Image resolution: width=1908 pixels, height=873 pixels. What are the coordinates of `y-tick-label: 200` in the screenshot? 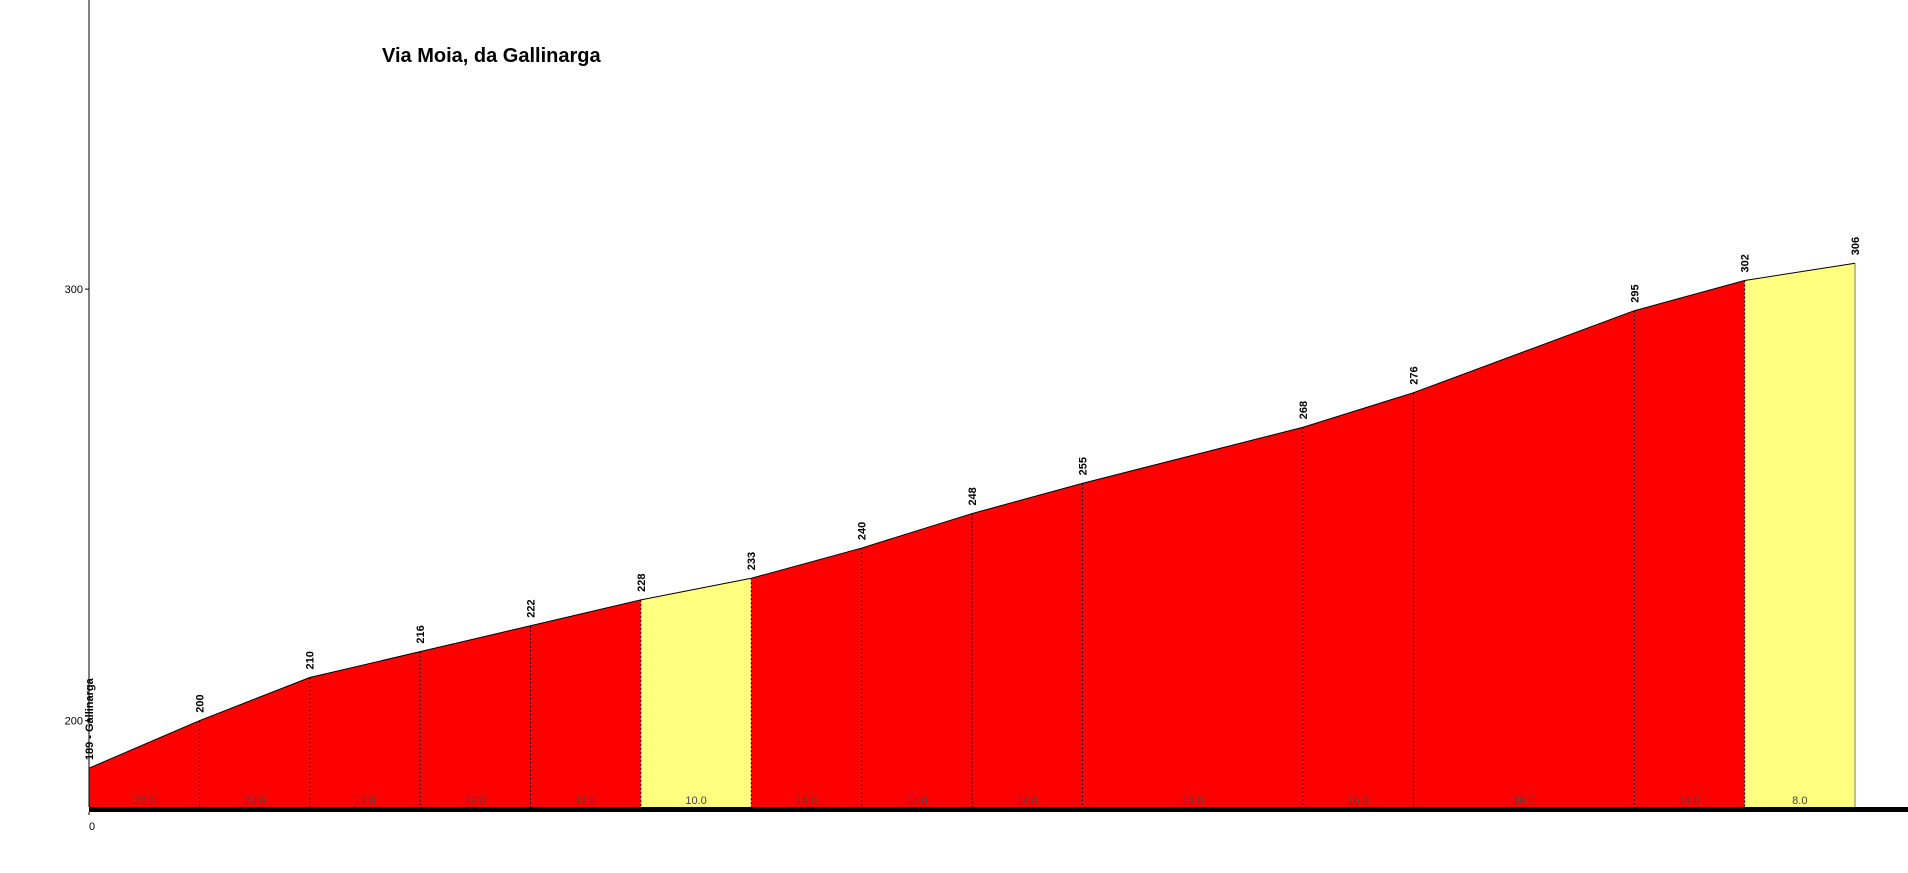 It's located at (74, 722).